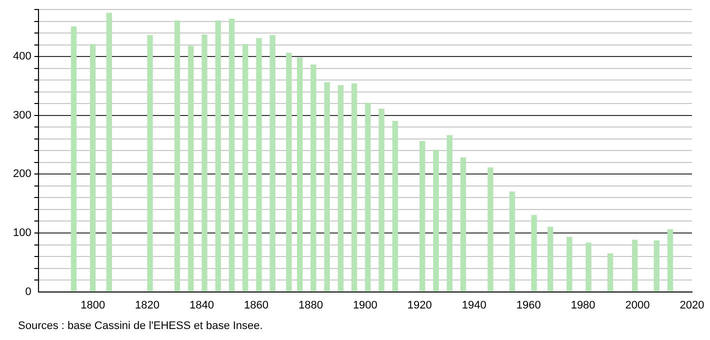  Describe the element at coordinates (22, 233) in the screenshot. I see `y-tick-label: 100` at that location.